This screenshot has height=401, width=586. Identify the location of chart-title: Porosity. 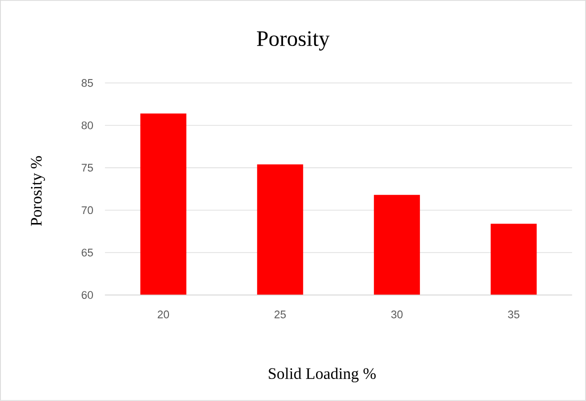
(293, 41).